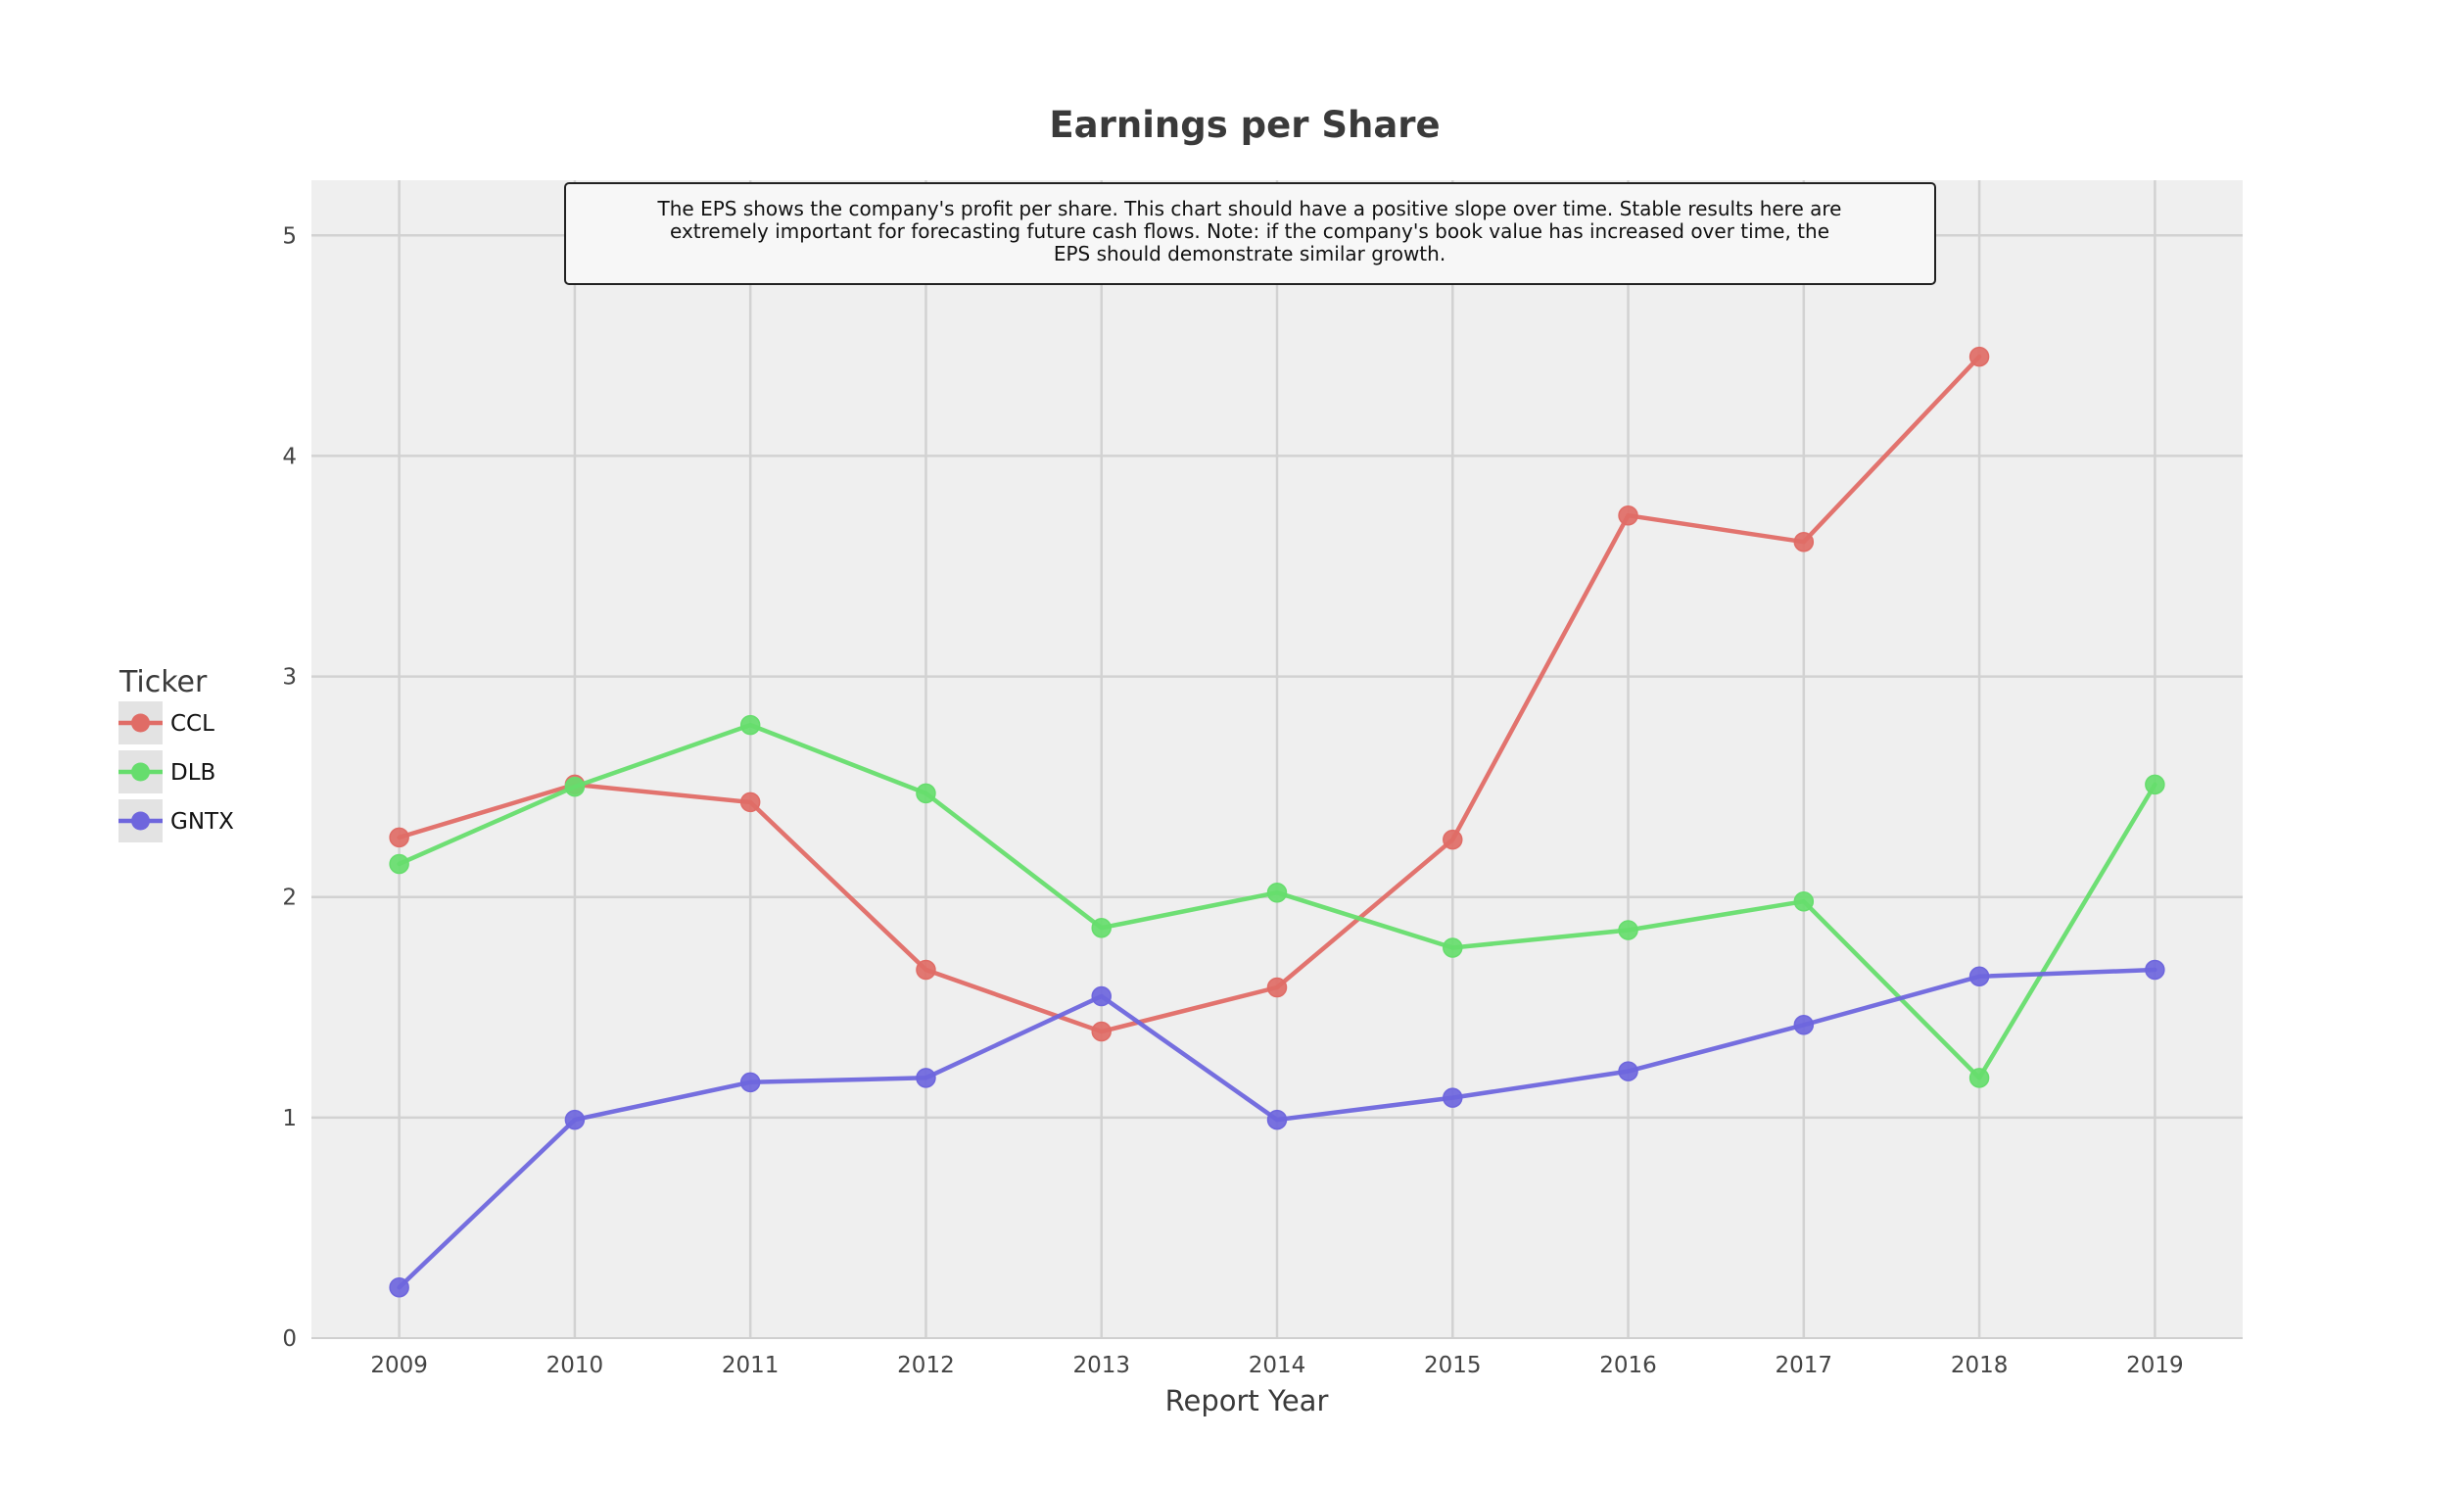 The height and width of the screenshot is (1487, 2464). I want to click on y-tick-label: 2, so click(289, 898).